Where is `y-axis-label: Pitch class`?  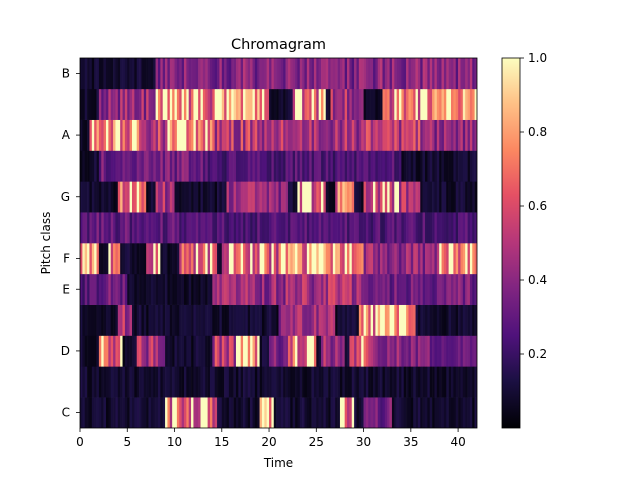
y-axis-label: Pitch class is located at coordinates (46, 243).